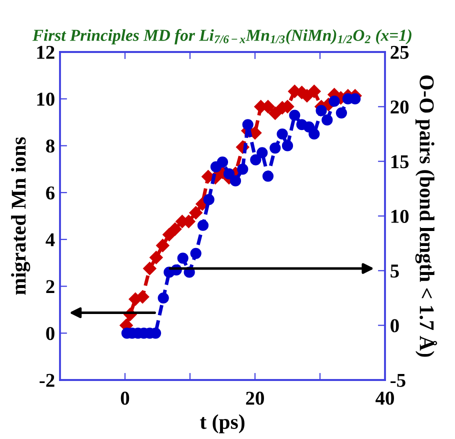  I want to click on y-tick-label: 4, so click(50, 239).